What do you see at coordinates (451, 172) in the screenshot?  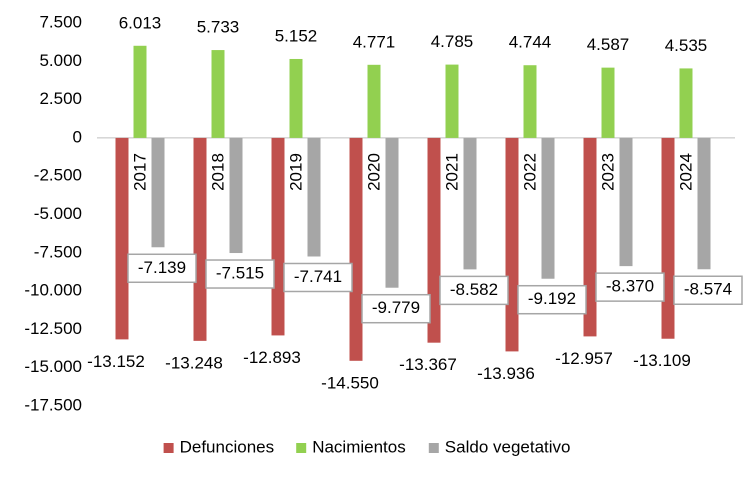 I see `x-tick-label: 2021` at bounding box center [451, 172].